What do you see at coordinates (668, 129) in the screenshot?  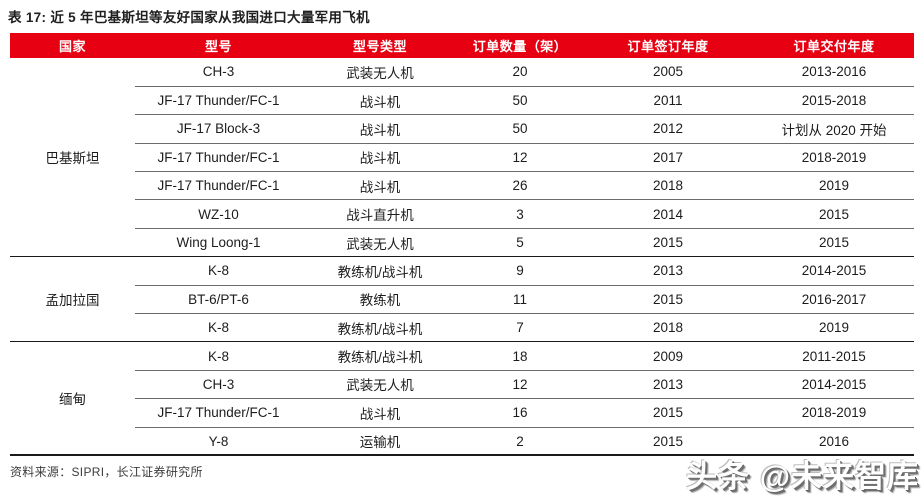 I see `cell-sign-year: 2012` at bounding box center [668, 129].